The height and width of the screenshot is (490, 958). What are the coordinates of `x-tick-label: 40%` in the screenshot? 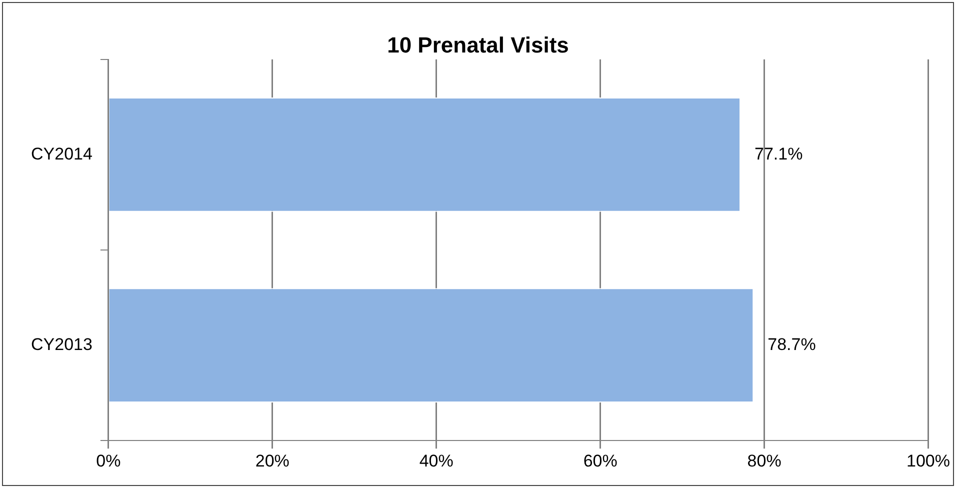 It's located at (436, 460).